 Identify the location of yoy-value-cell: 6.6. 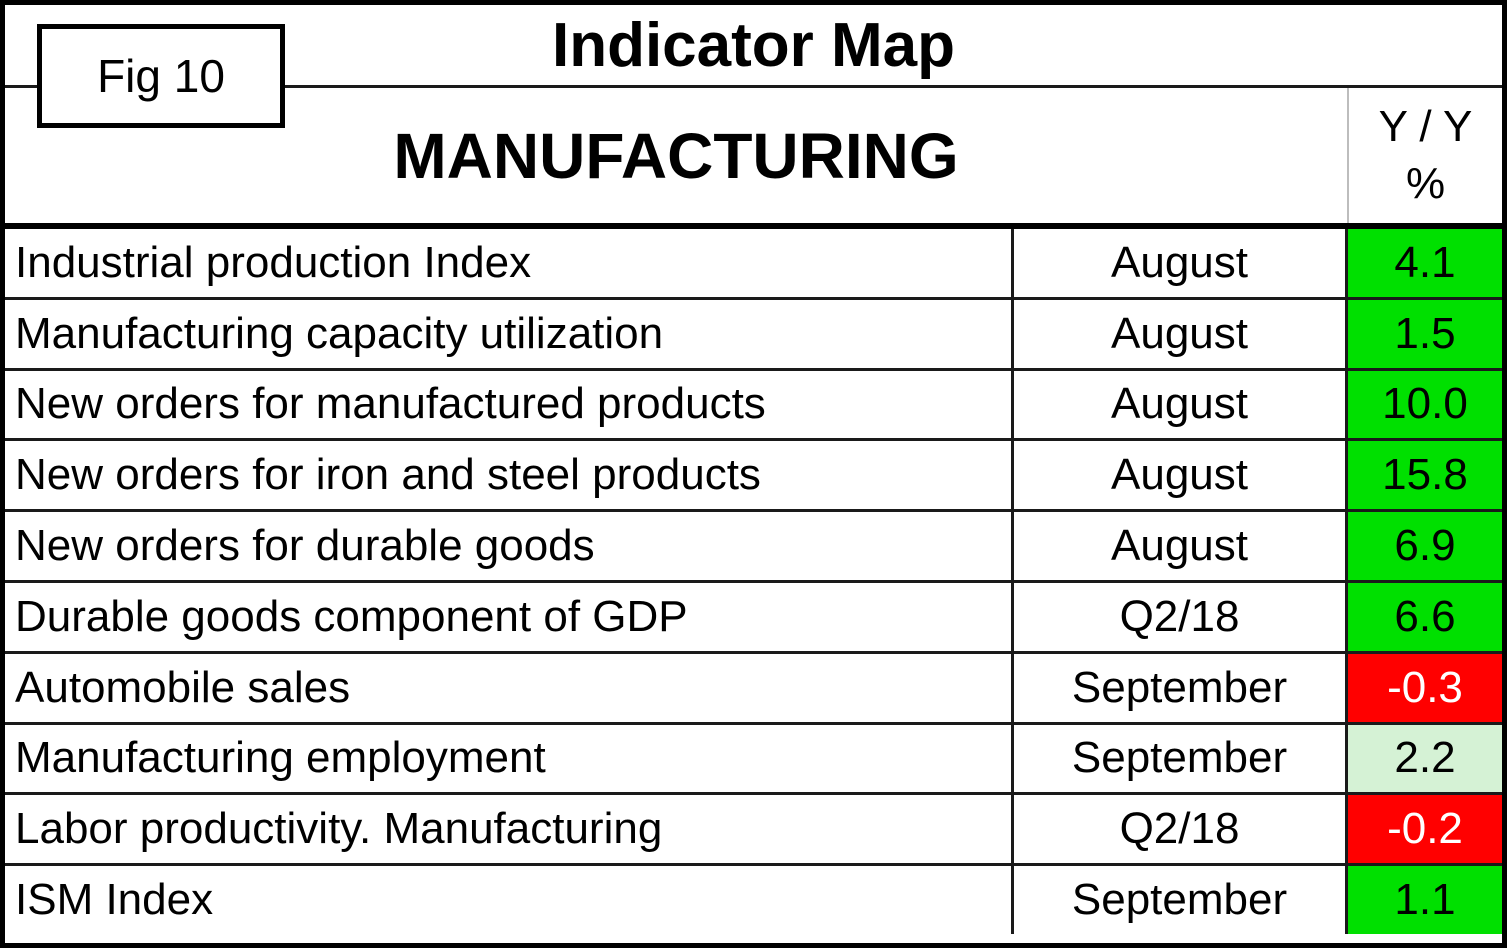
(1423, 616).